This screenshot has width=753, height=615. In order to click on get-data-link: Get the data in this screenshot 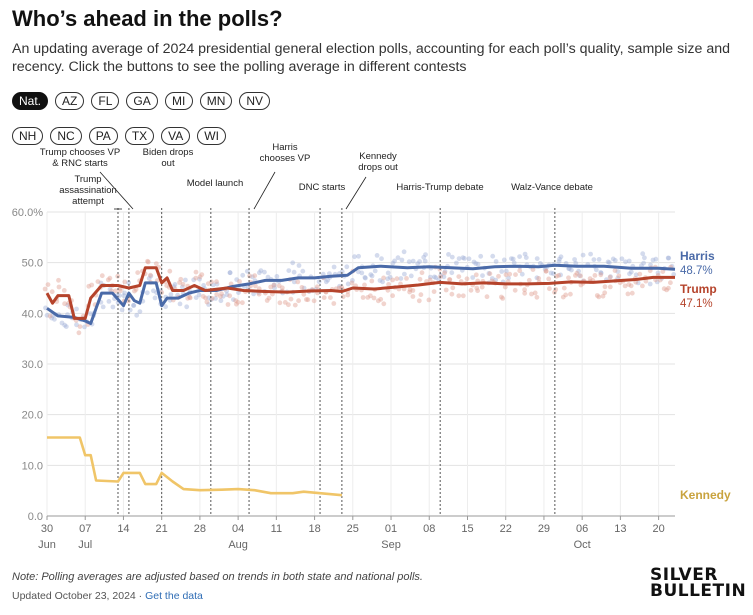, I will do `click(174, 596)`.